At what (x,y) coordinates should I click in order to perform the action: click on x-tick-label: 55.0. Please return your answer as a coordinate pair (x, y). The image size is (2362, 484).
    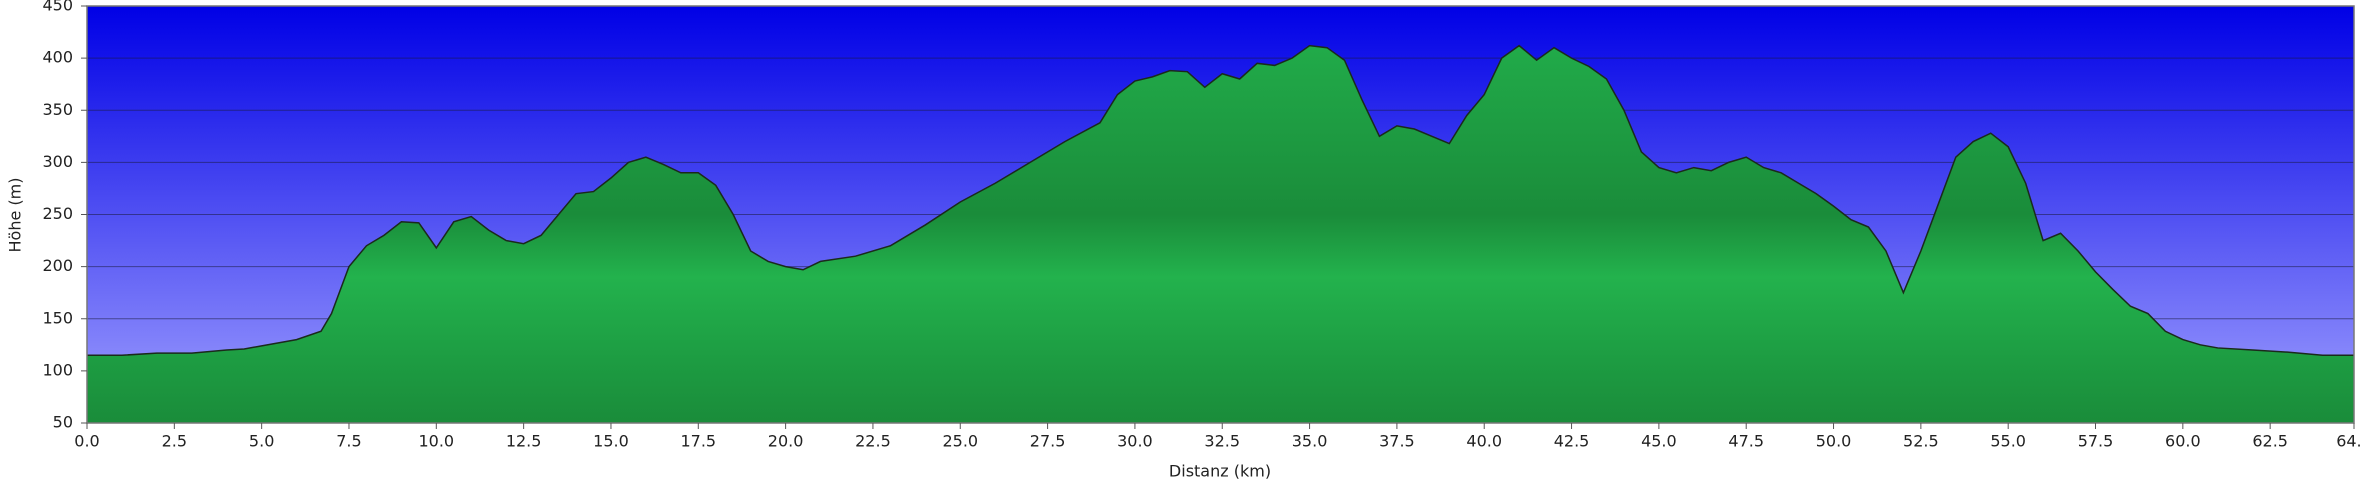
    Looking at the image, I should click on (2008, 441).